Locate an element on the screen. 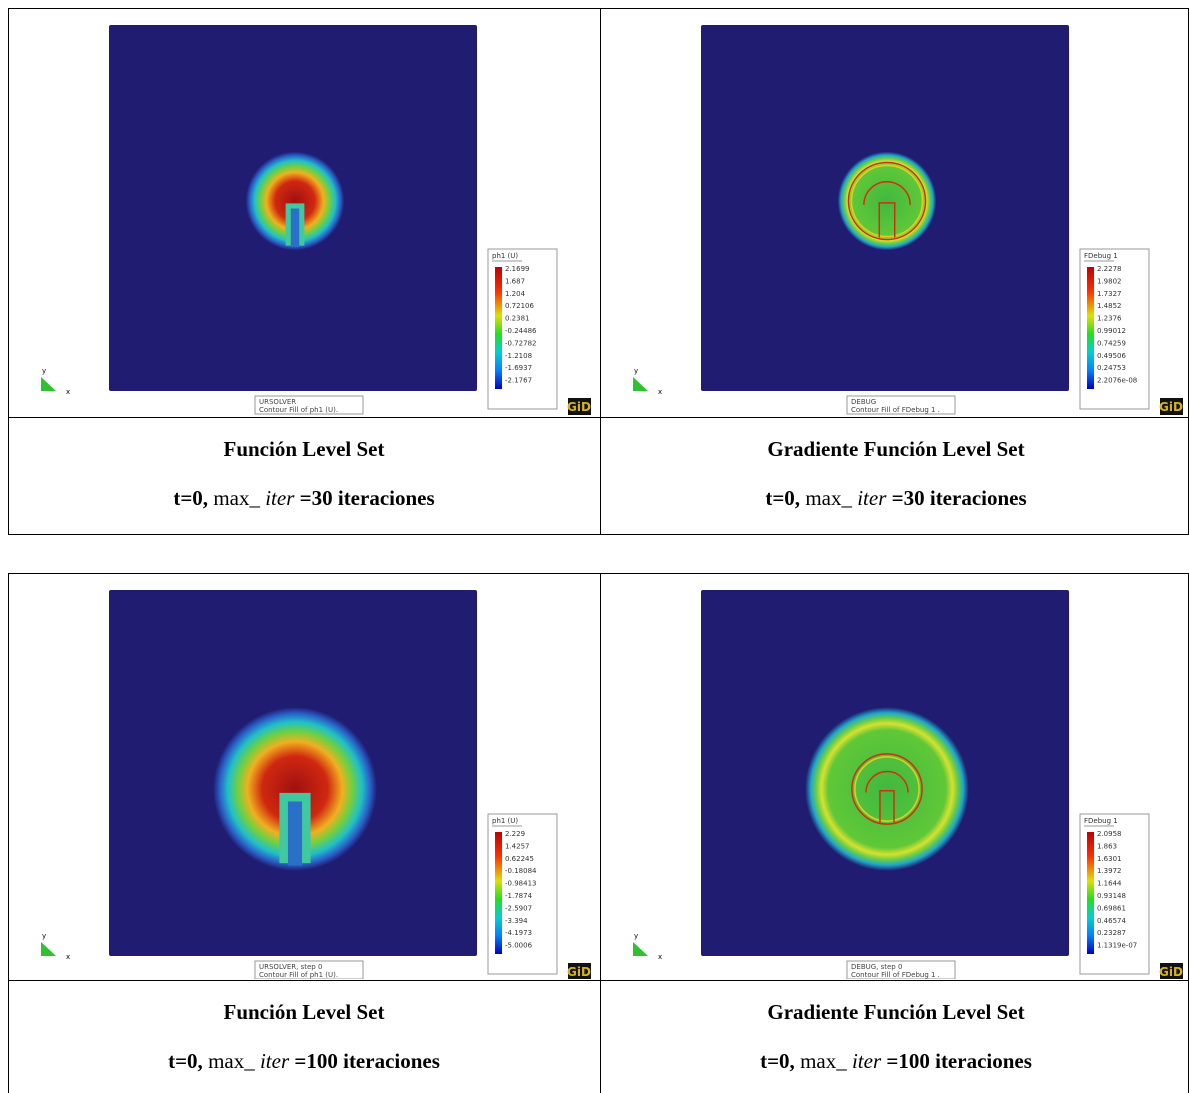 The image size is (1189, 1093). legend-value: 2.2278 is located at coordinates (1109, 269).